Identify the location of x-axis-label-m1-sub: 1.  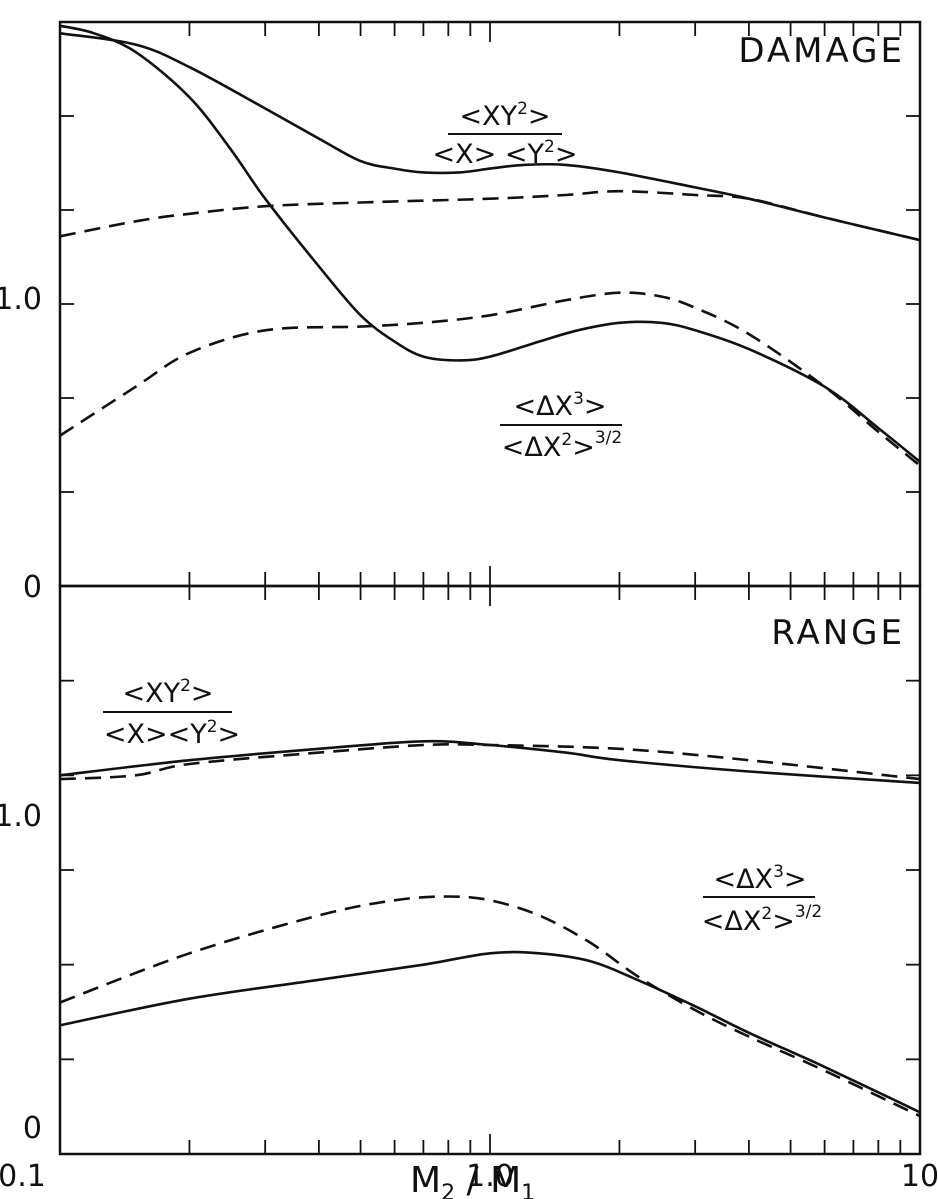
(528, 1190).